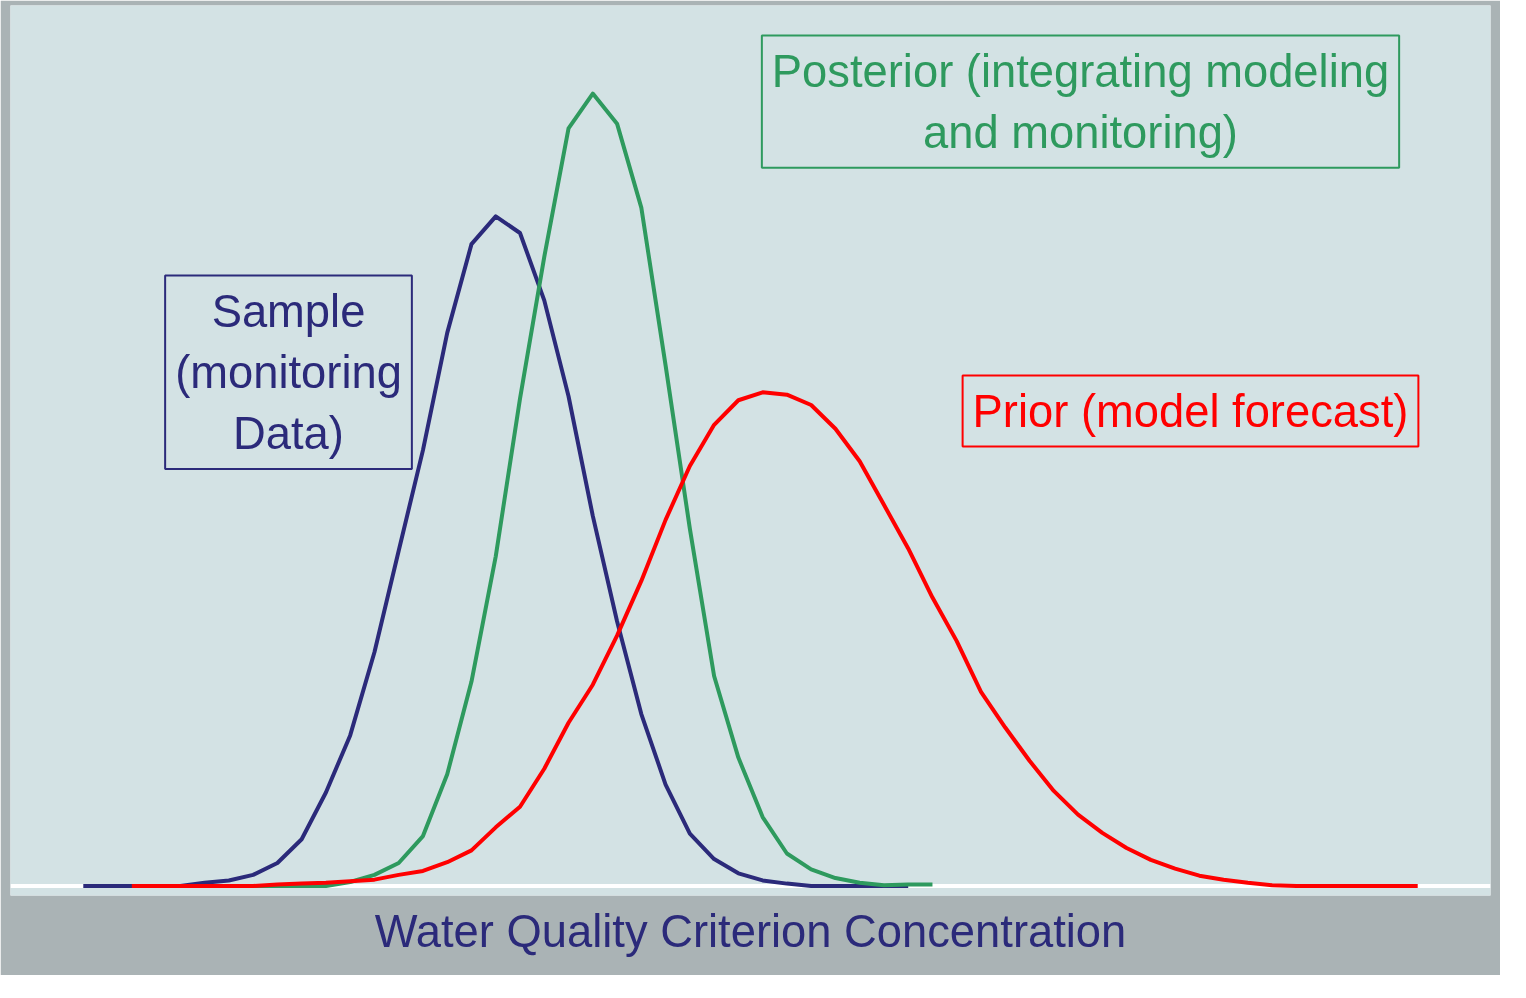 The width and height of the screenshot is (1526, 998). Describe the element at coordinates (1080, 101) in the screenshot. I see `text: Posterior (integrating modeling and monitoring)` at that location.